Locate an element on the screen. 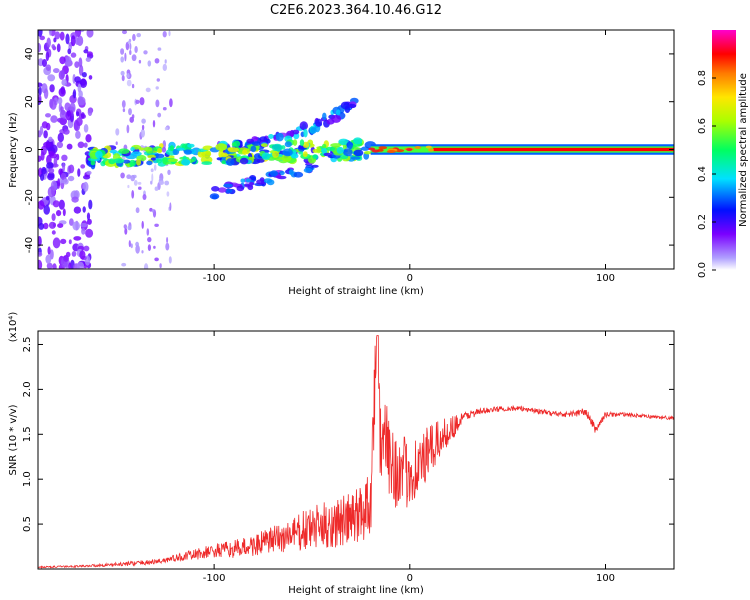 The image size is (750, 600). y-tick-label: -40 is located at coordinates (29, 245).